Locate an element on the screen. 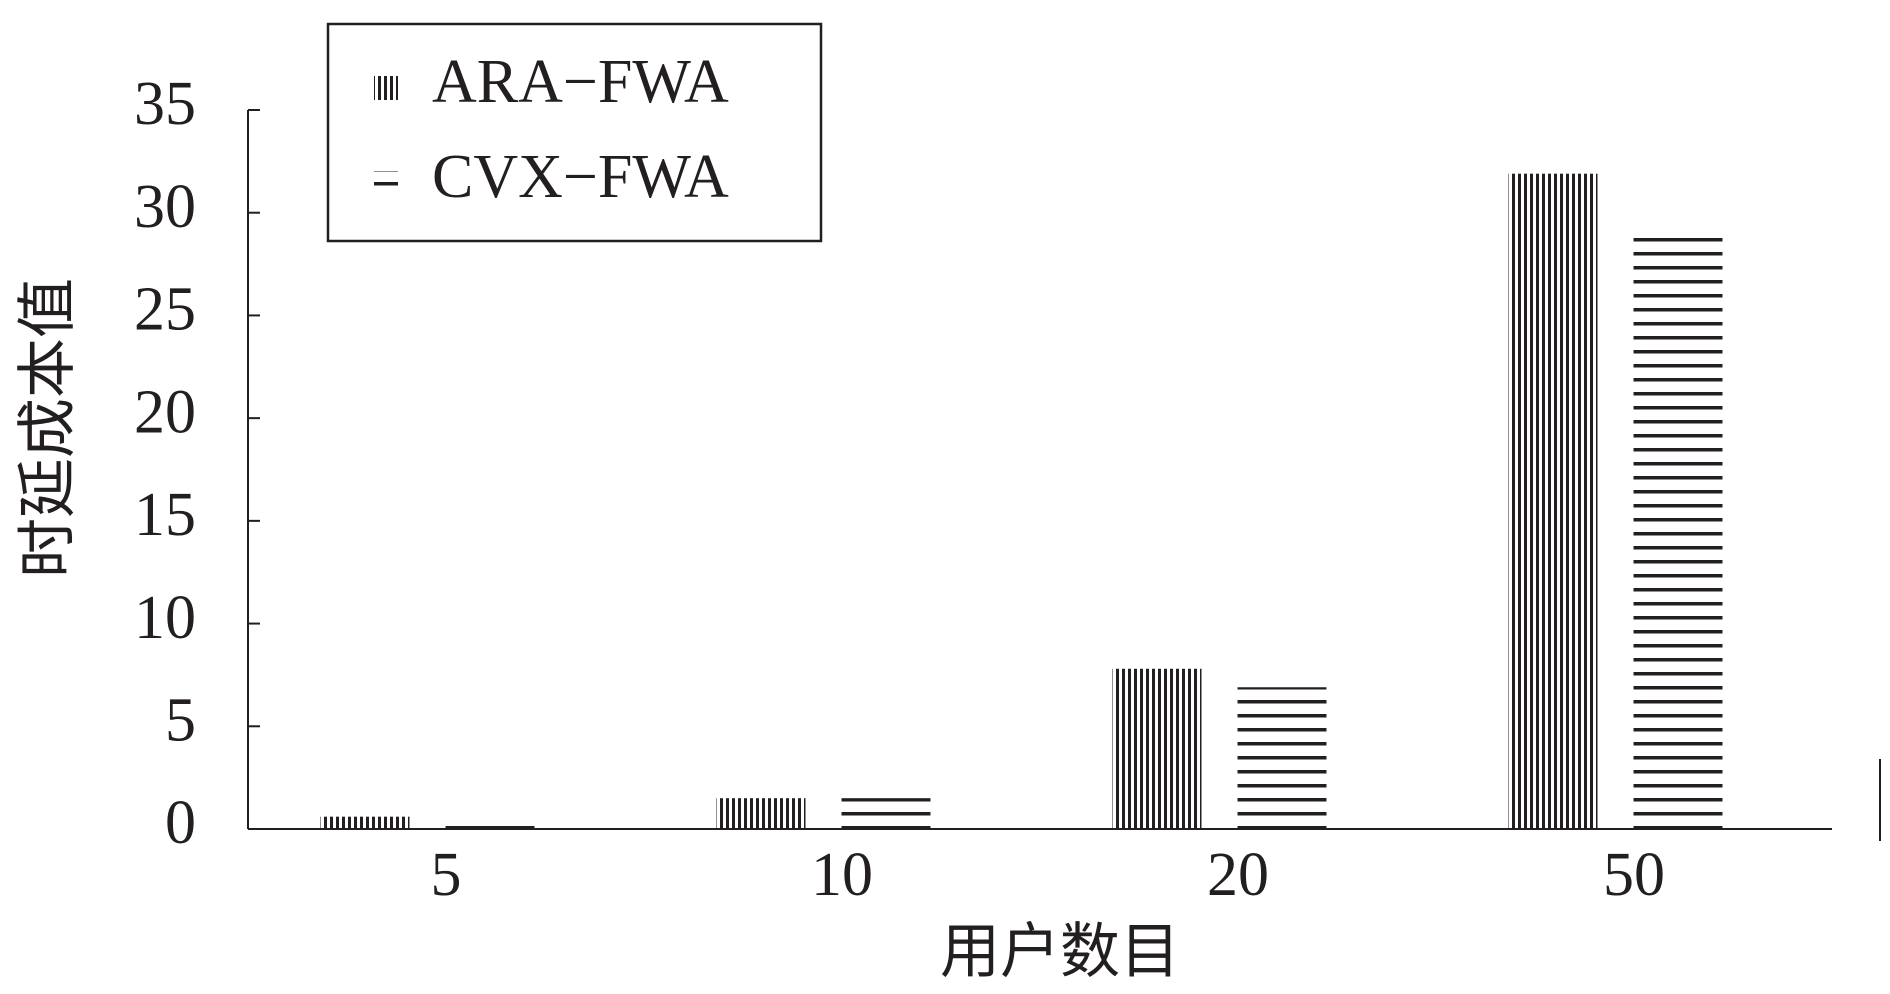 Image resolution: width=1890 pixels, height=994 pixels. y-tick-label: 15 is located at coordinates (165, 515).